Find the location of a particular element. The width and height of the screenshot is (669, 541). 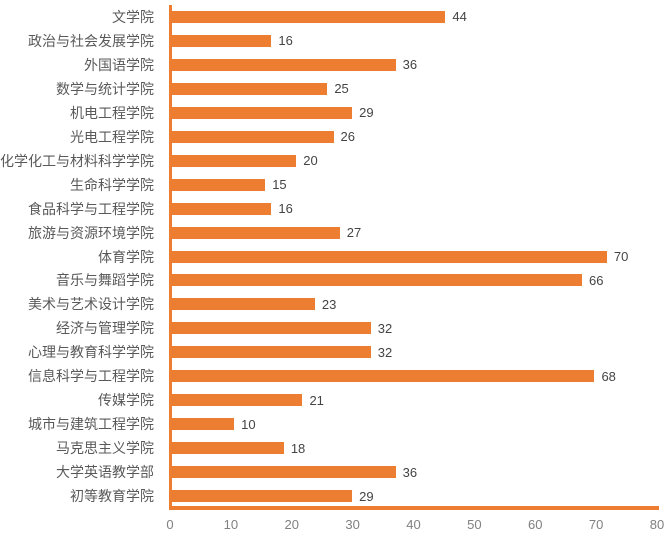

category-label: 马克思主义学院 is located at coordinates (105, 448).